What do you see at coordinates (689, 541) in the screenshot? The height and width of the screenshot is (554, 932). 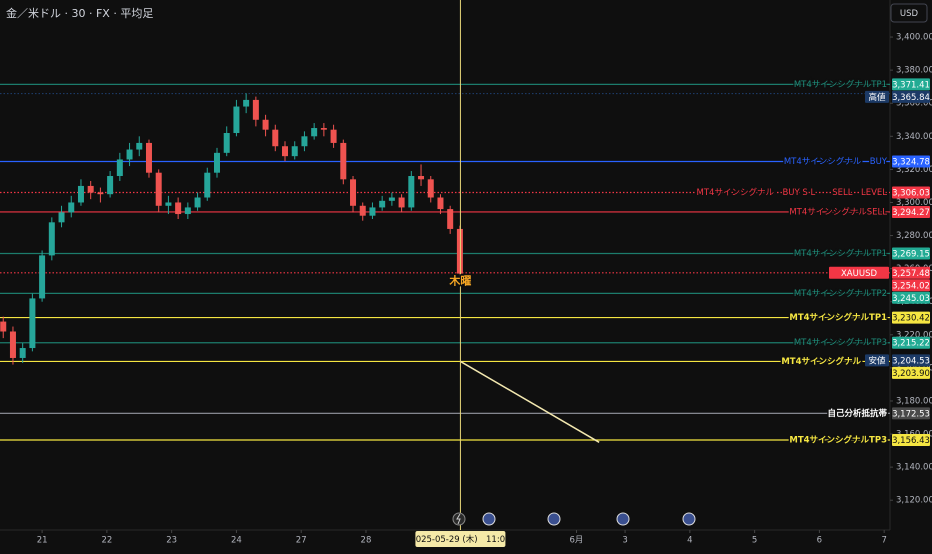 I see `x-tick-label: 4` at bounding box center [689, 541].